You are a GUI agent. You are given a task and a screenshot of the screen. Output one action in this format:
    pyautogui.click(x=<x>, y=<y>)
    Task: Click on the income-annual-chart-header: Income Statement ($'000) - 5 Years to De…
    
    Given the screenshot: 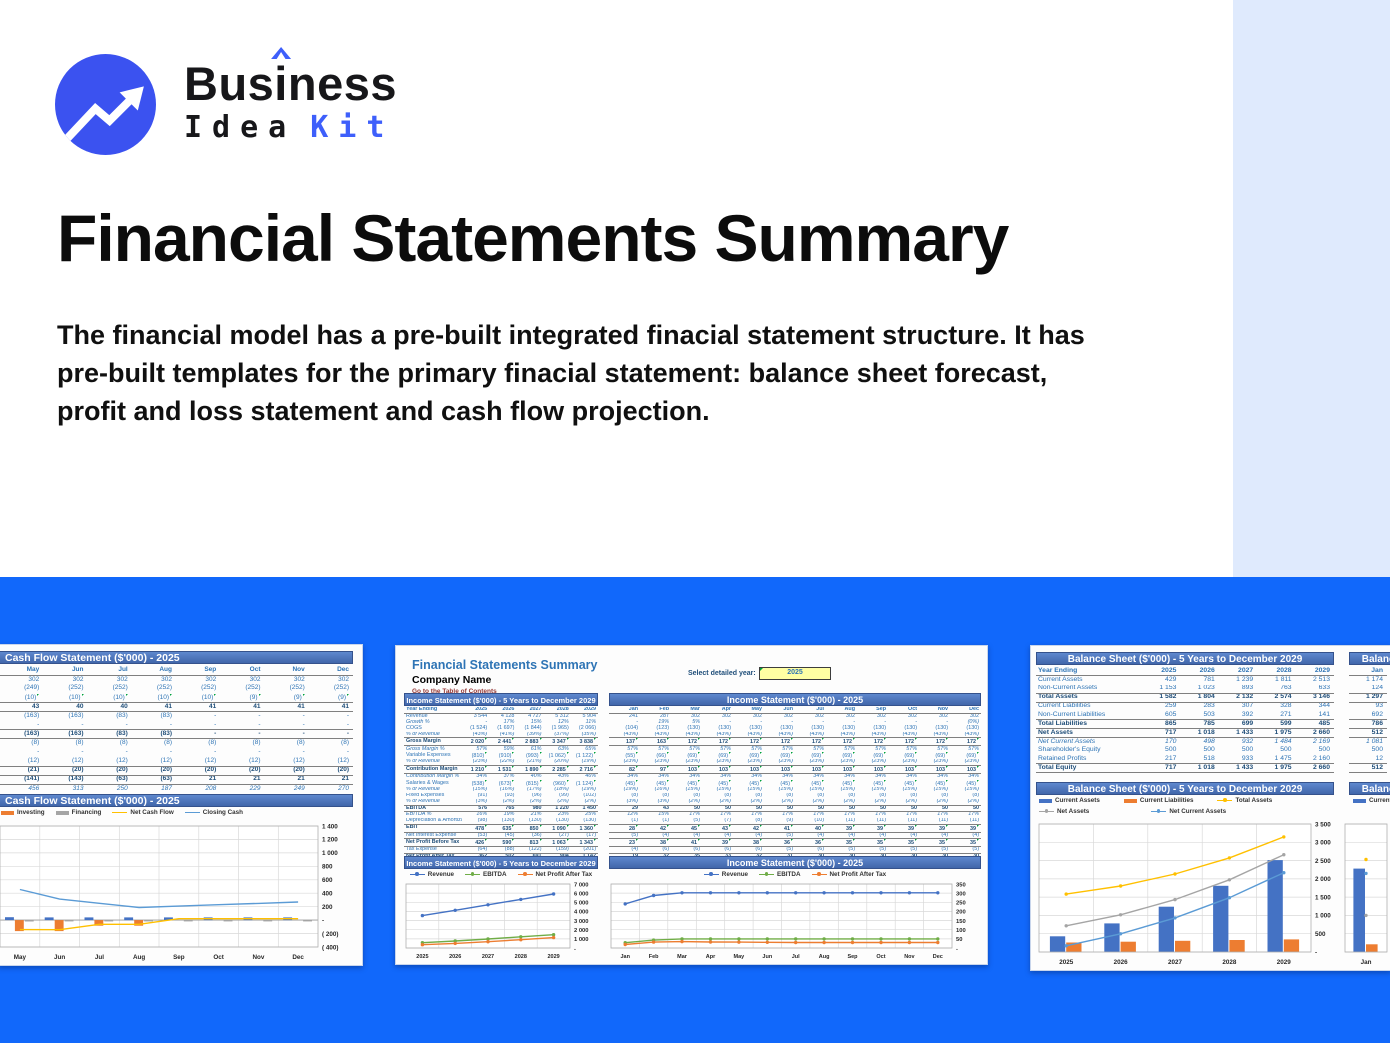 What is the action you would take?
    pyautogui.click(x=501, y=862)
    